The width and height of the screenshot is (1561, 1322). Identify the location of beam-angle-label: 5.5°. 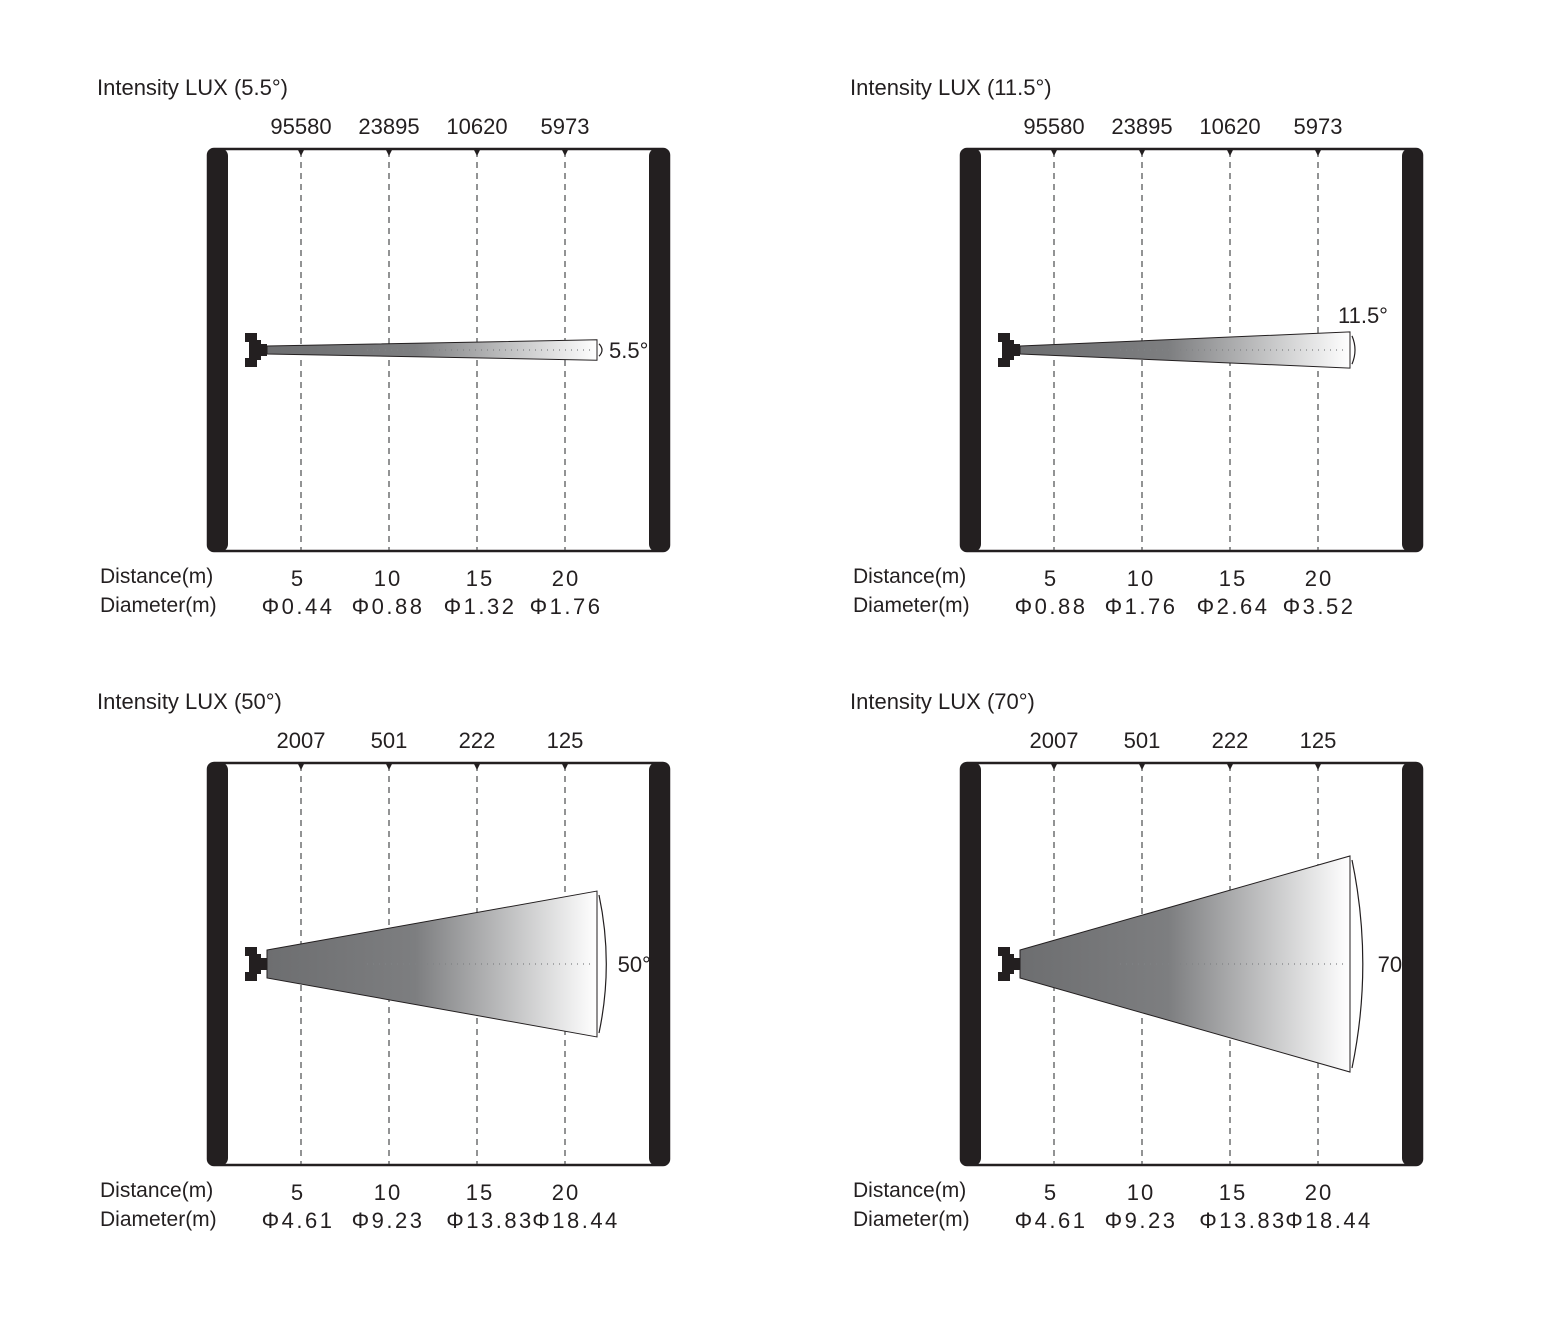
(628, 350).